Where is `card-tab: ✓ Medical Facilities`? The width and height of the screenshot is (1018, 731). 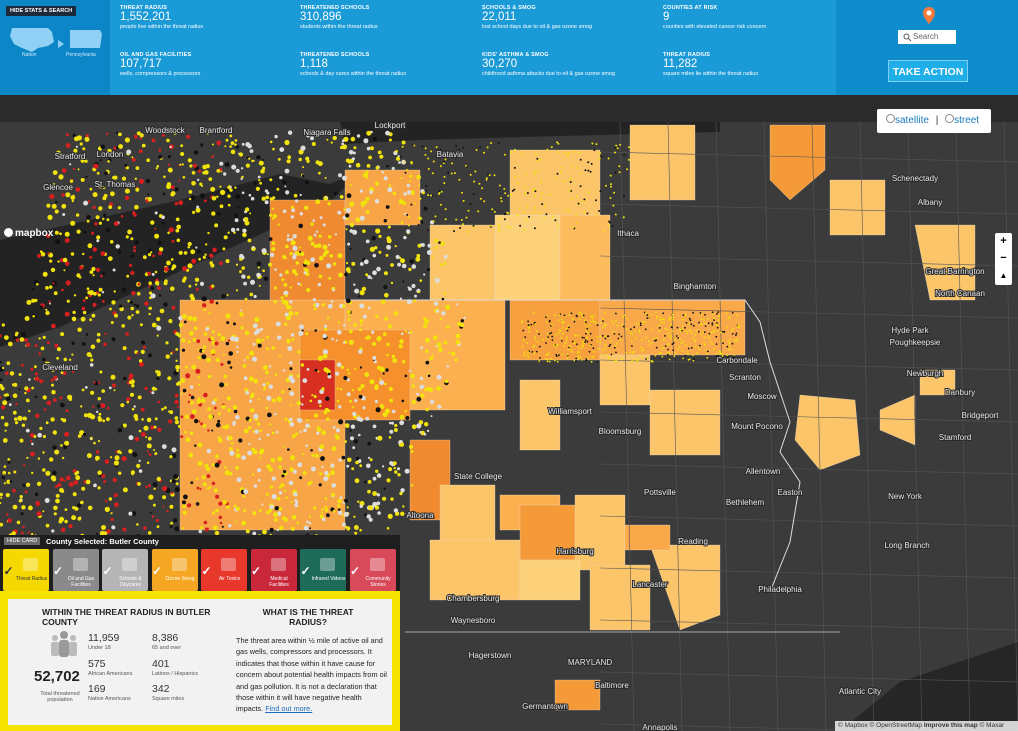
card-tab: ✓ Medical Facilities is located at coordinates (273, 570).